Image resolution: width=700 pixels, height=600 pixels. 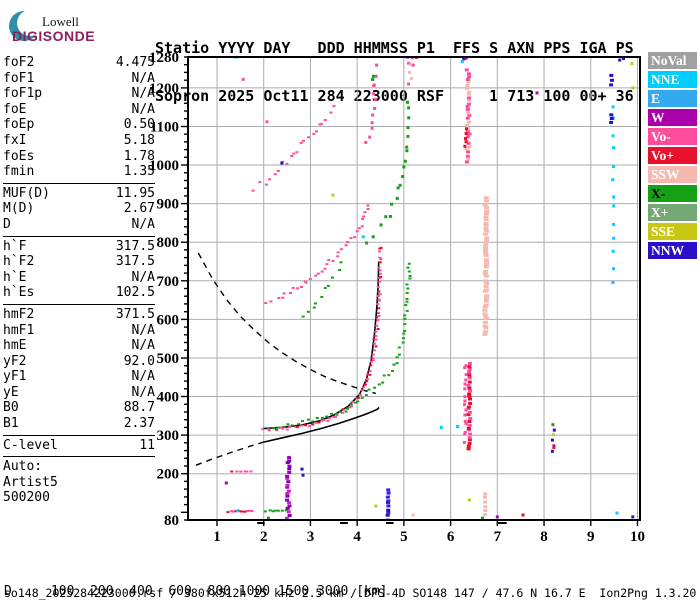 What do you see at coordinates (15, 346) in the screenshot?
I see `param-label: hmE` at bounding box center [15, 346].